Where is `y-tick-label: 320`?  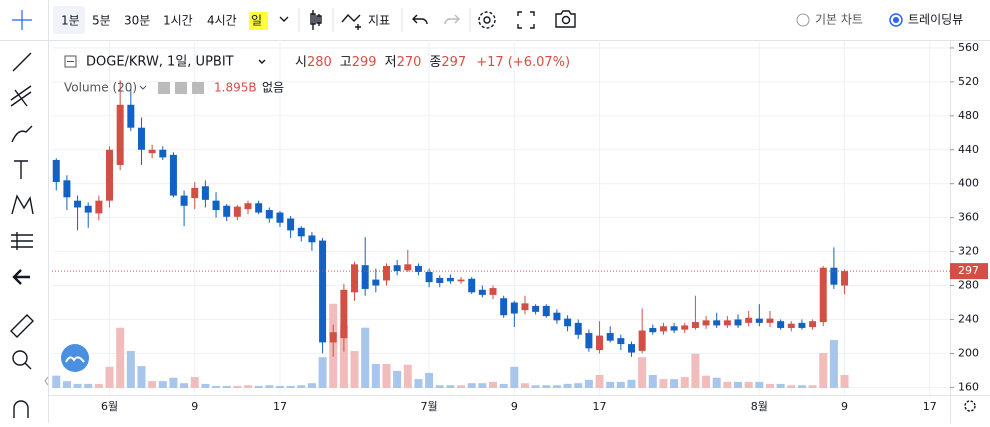 y-tick-label: 320 is located at coordinates (968, 251).